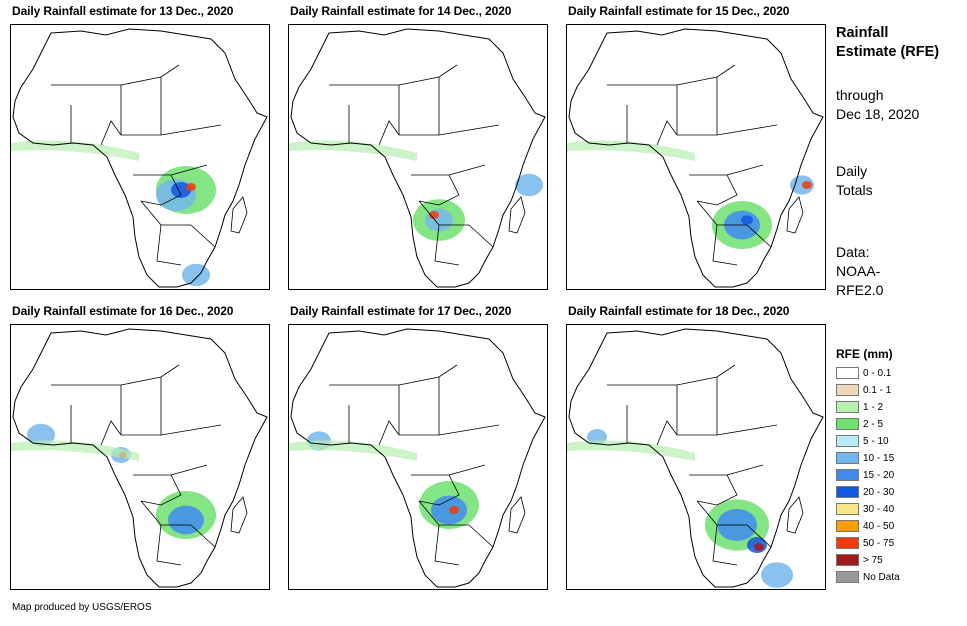 This screenshot has width=967, height=626. What do you see at coordinates (877, 390) in the screenshot?
I see `legend-label: 0.1 - 1` at bounding box center [877, 390].